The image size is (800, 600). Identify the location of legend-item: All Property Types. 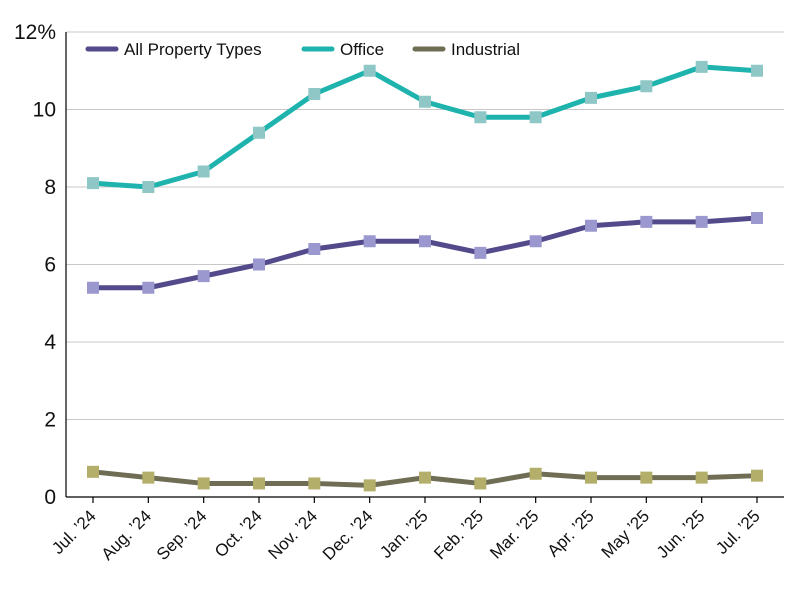
(173, 49).